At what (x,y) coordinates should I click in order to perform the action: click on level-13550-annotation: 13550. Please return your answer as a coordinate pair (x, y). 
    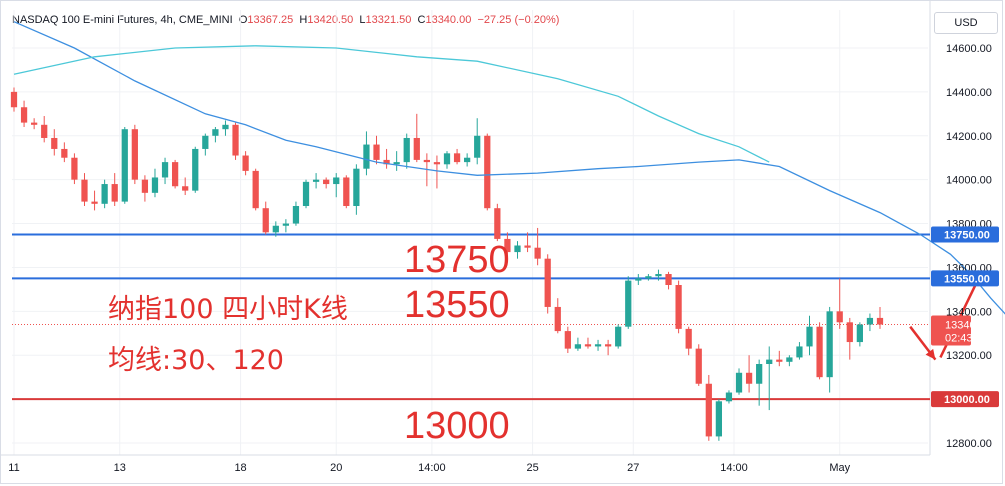
    Looking at the image, I should click on (457, 305).